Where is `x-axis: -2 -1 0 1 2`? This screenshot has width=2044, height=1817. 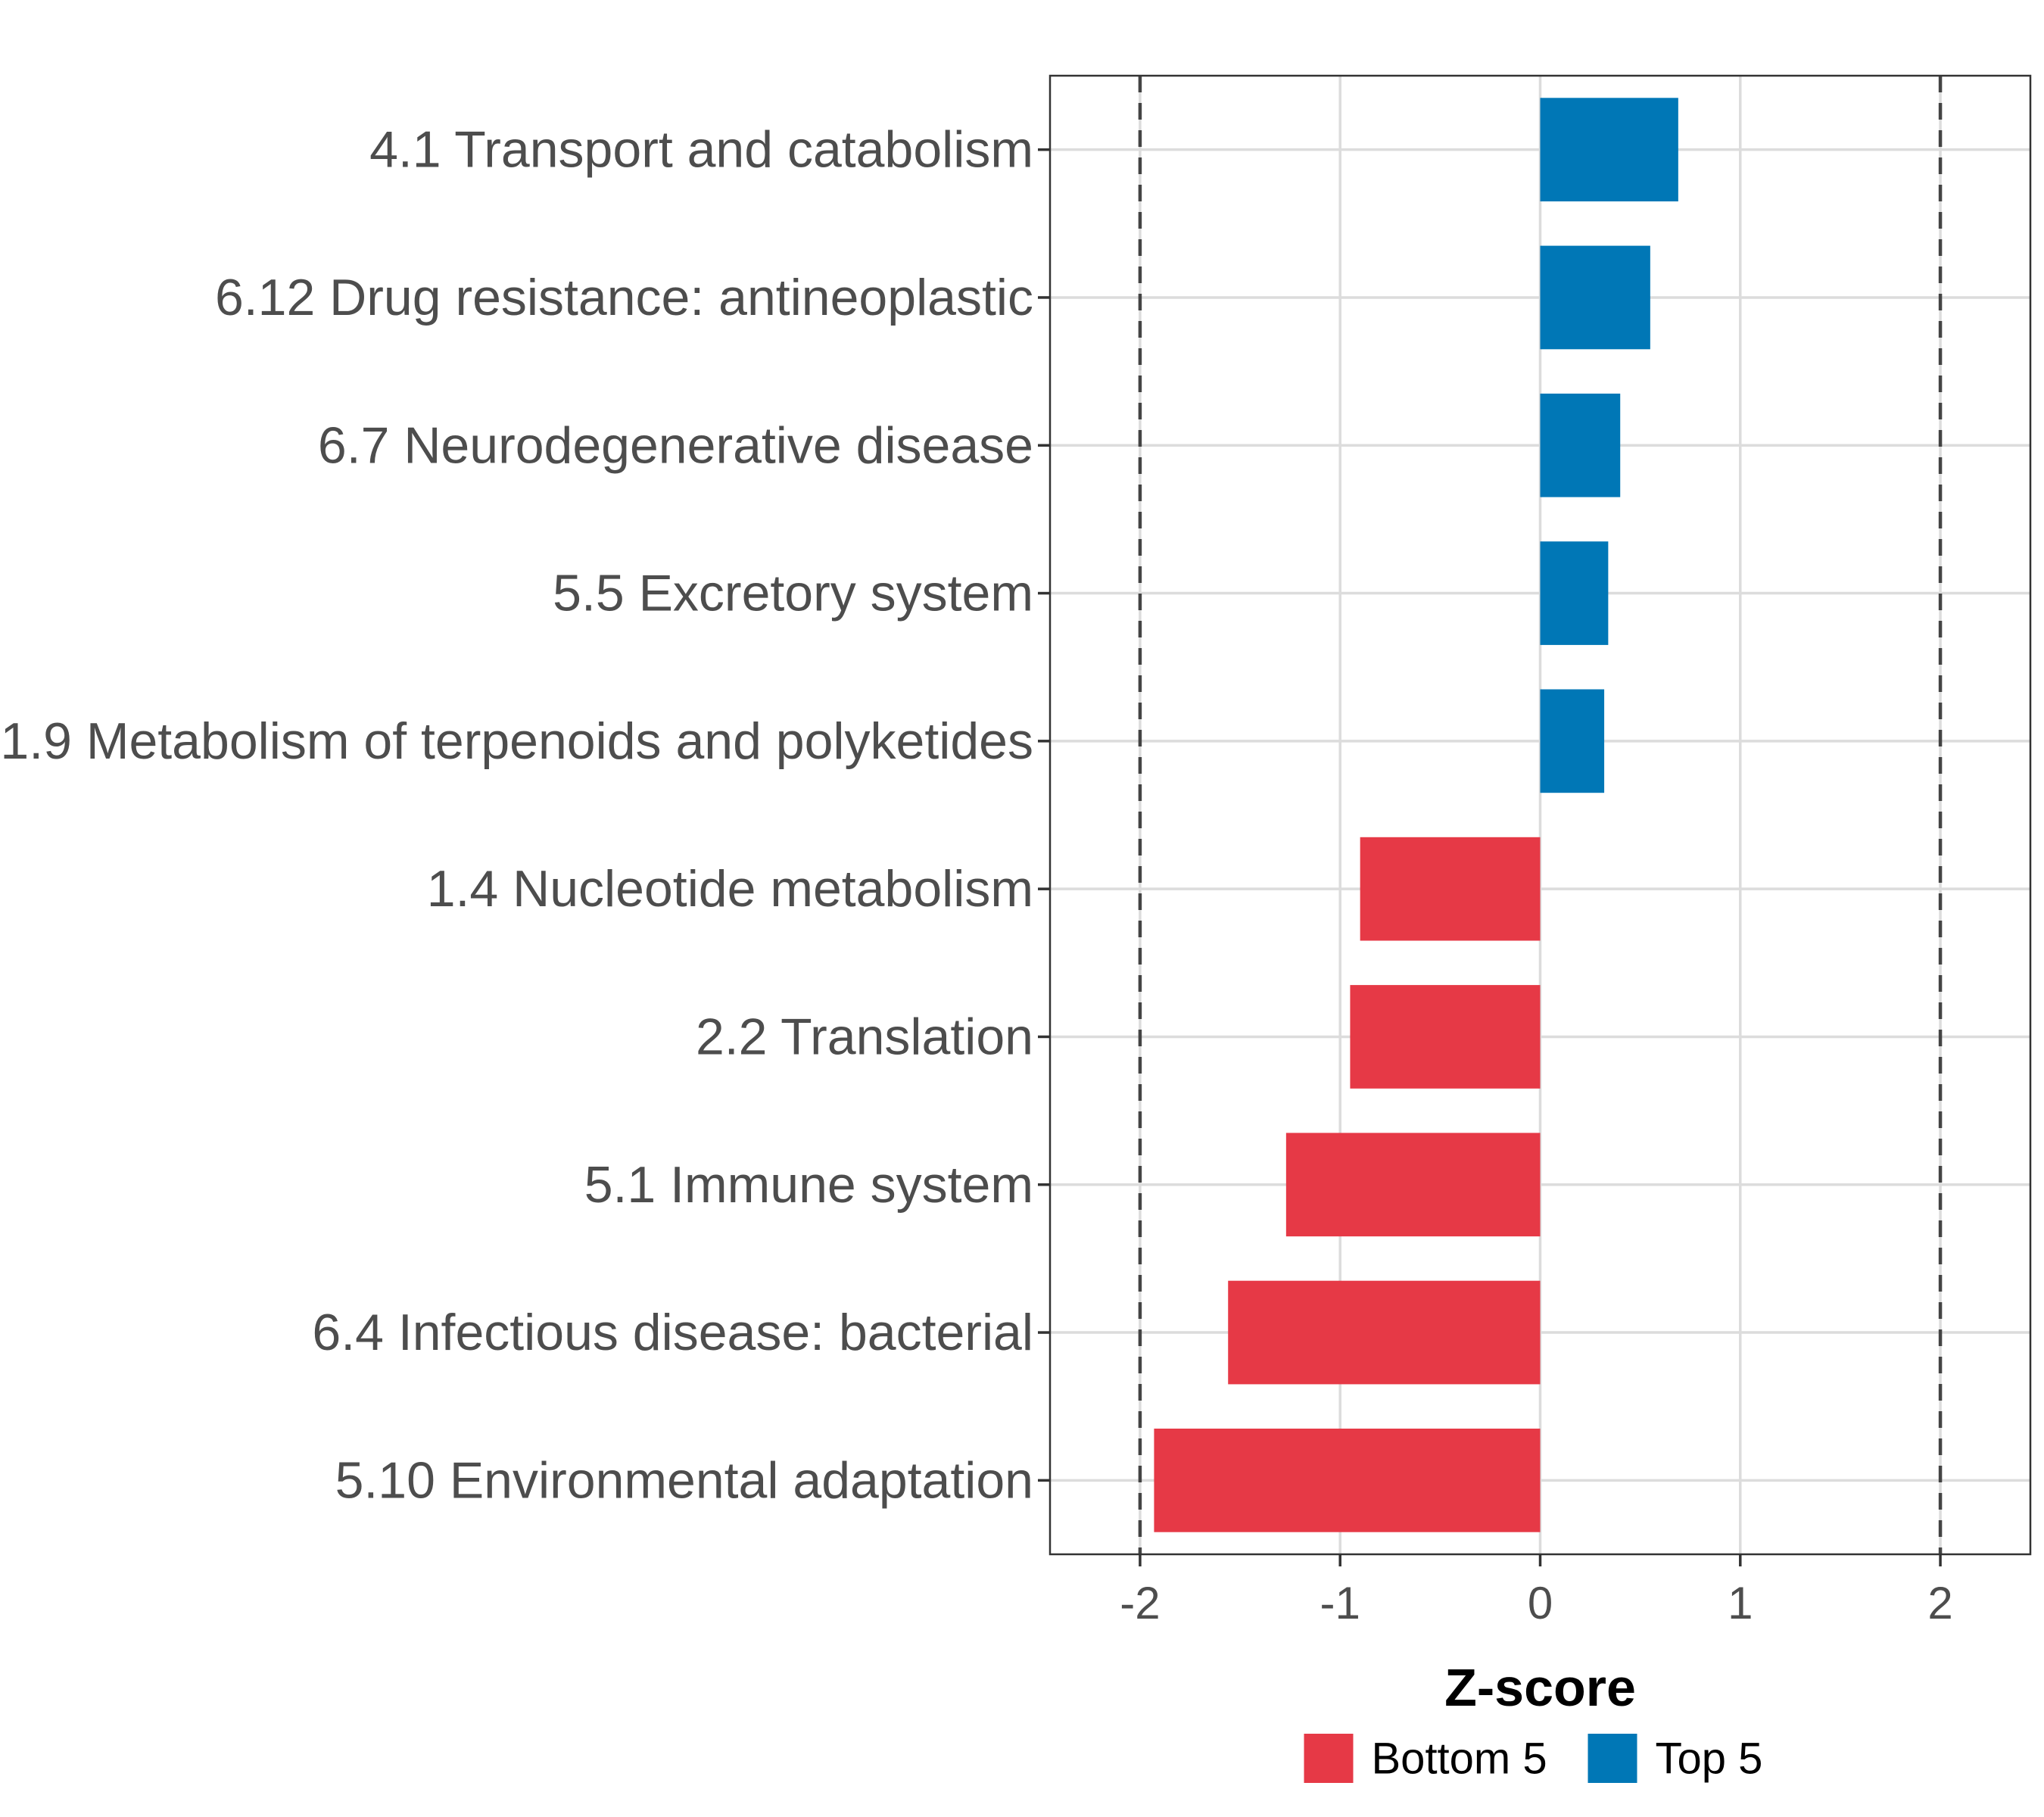
x-axis: -2 -1 0 1 2 is located at coordinates (1536, 1591).